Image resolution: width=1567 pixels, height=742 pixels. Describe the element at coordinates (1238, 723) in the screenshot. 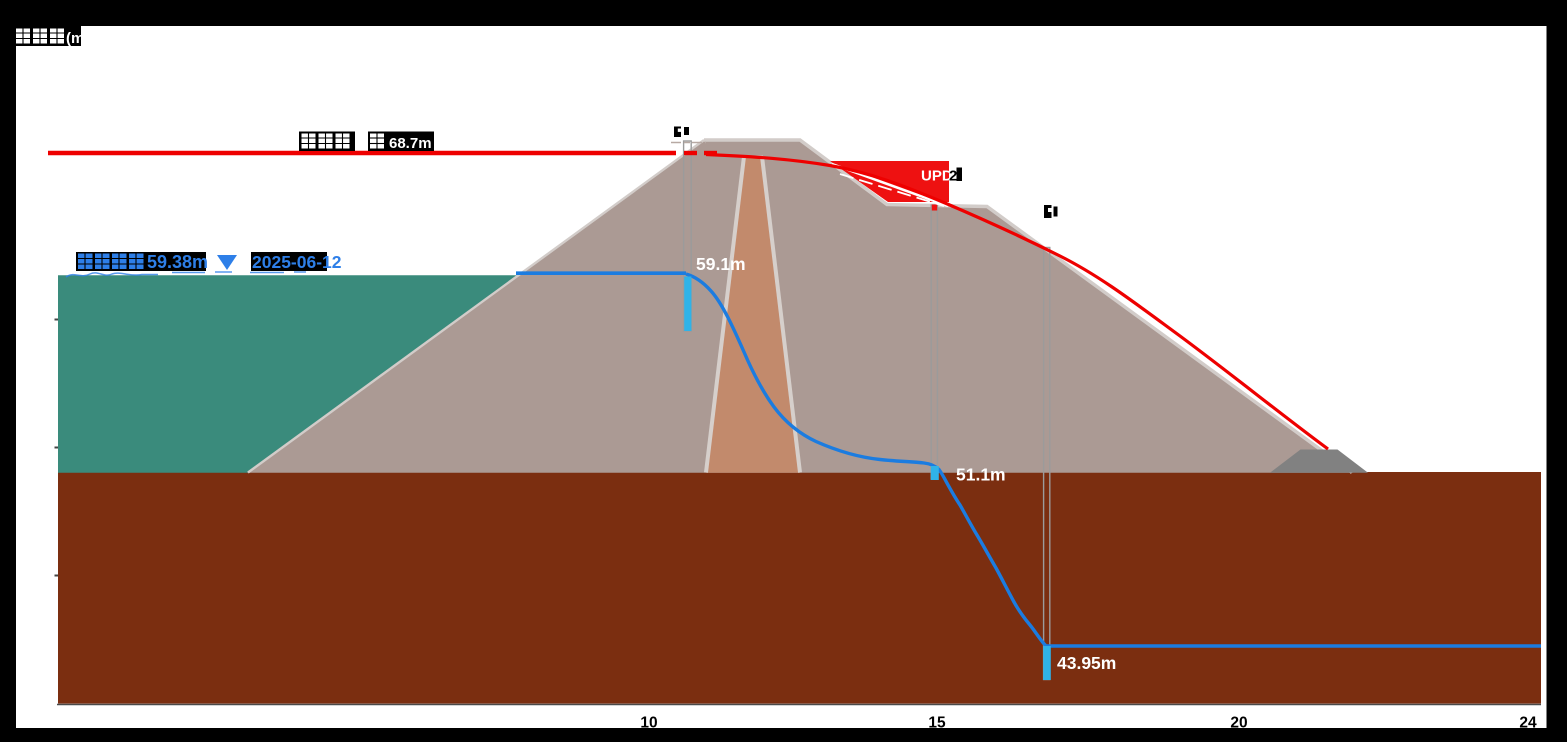

I see `svg-text: 20` at that location.